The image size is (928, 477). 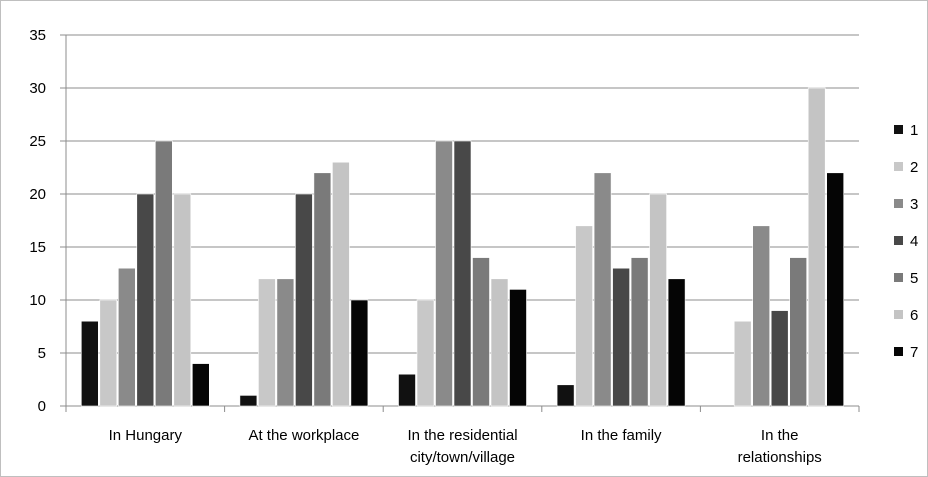 What do you see at coordinates (621, 435) in the screenshot?
I see `x-category-label: In the family` at bounding box center [621, 435].